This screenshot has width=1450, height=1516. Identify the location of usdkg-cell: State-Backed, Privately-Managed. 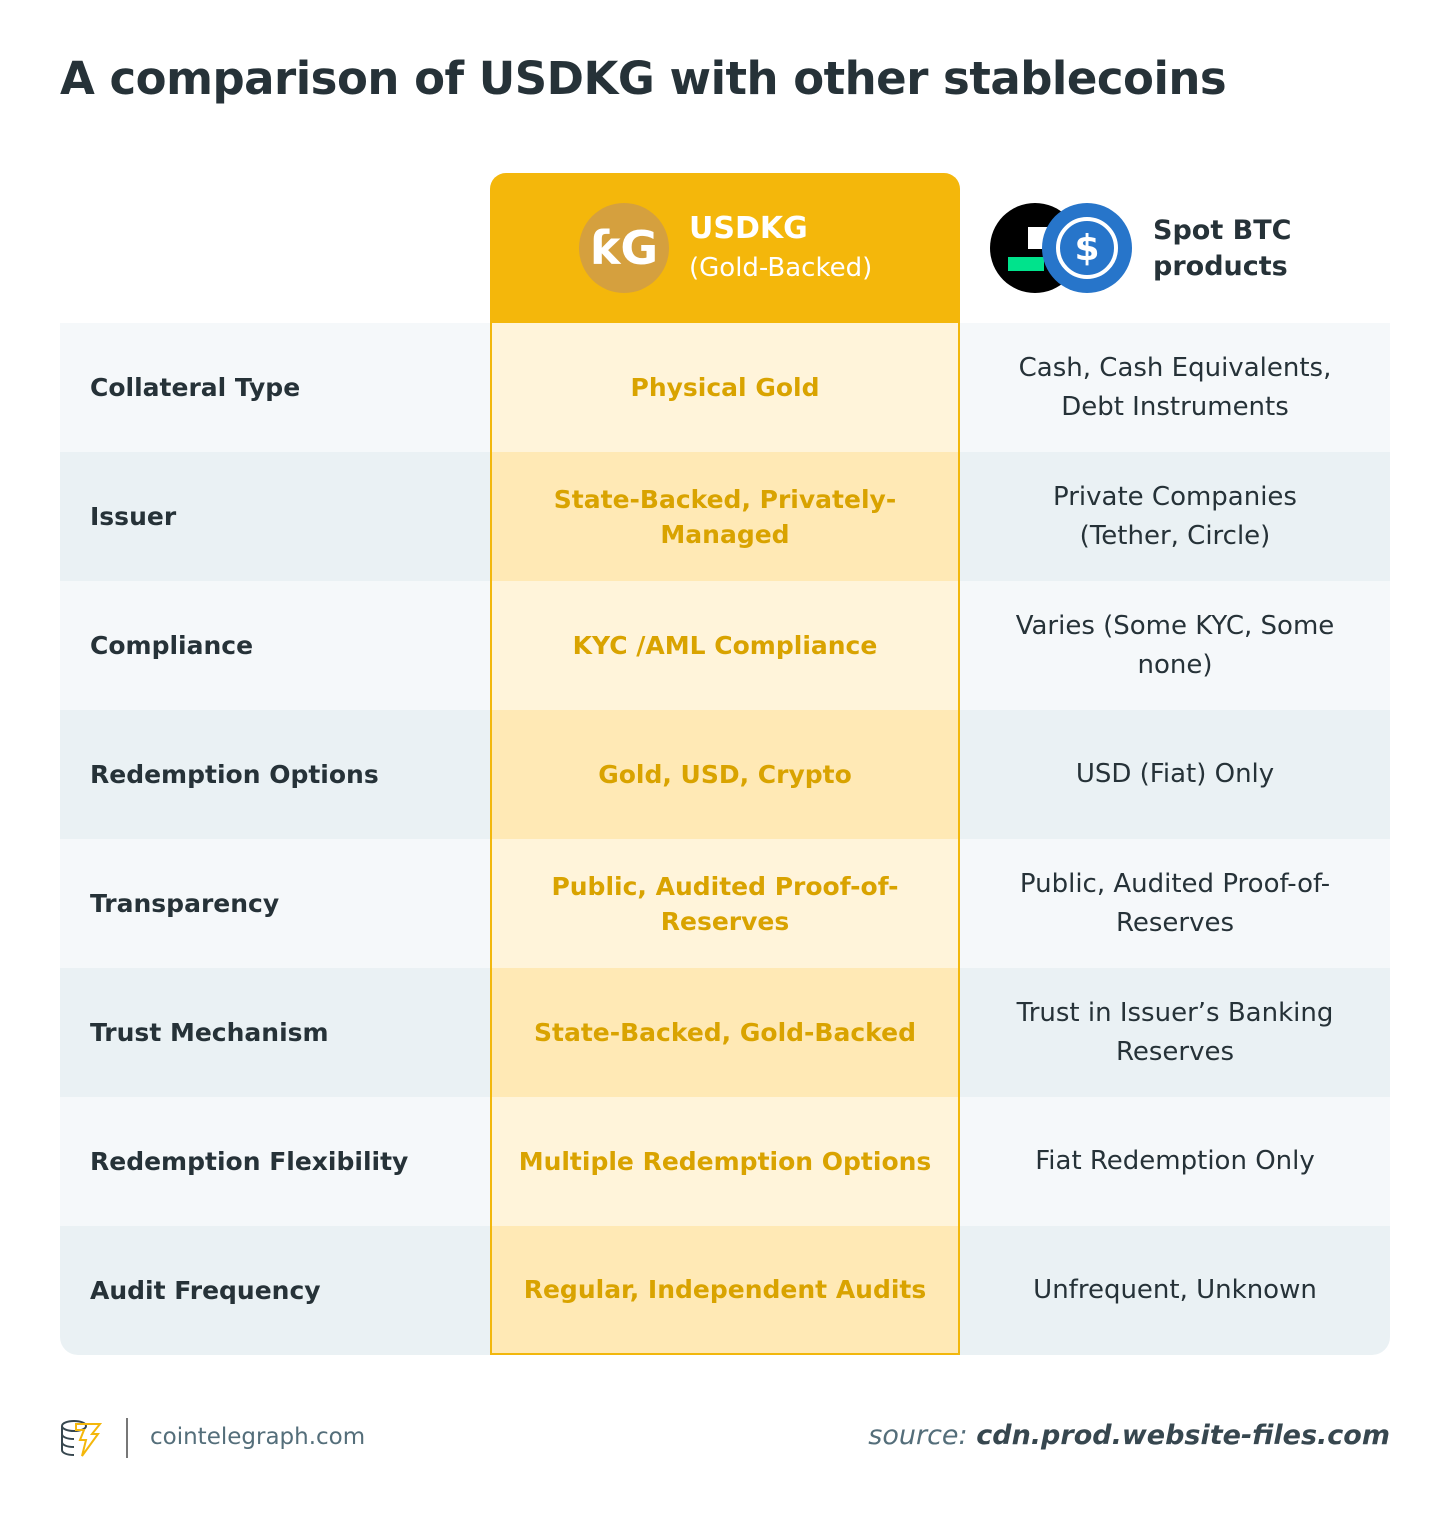
(725, 516).